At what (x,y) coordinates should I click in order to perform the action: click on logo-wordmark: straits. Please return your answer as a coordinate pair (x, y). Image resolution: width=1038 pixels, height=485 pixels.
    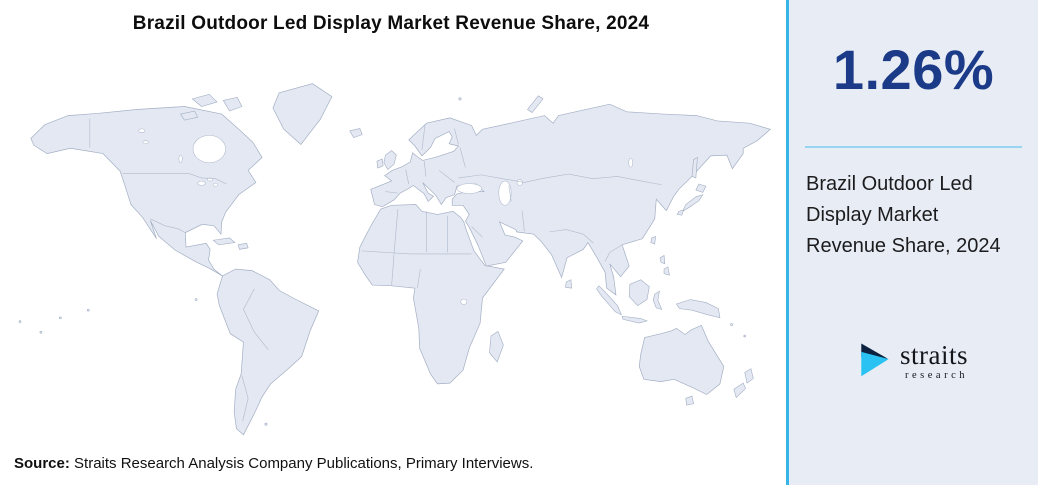
    Looking at the image, I should click on (934, 354).